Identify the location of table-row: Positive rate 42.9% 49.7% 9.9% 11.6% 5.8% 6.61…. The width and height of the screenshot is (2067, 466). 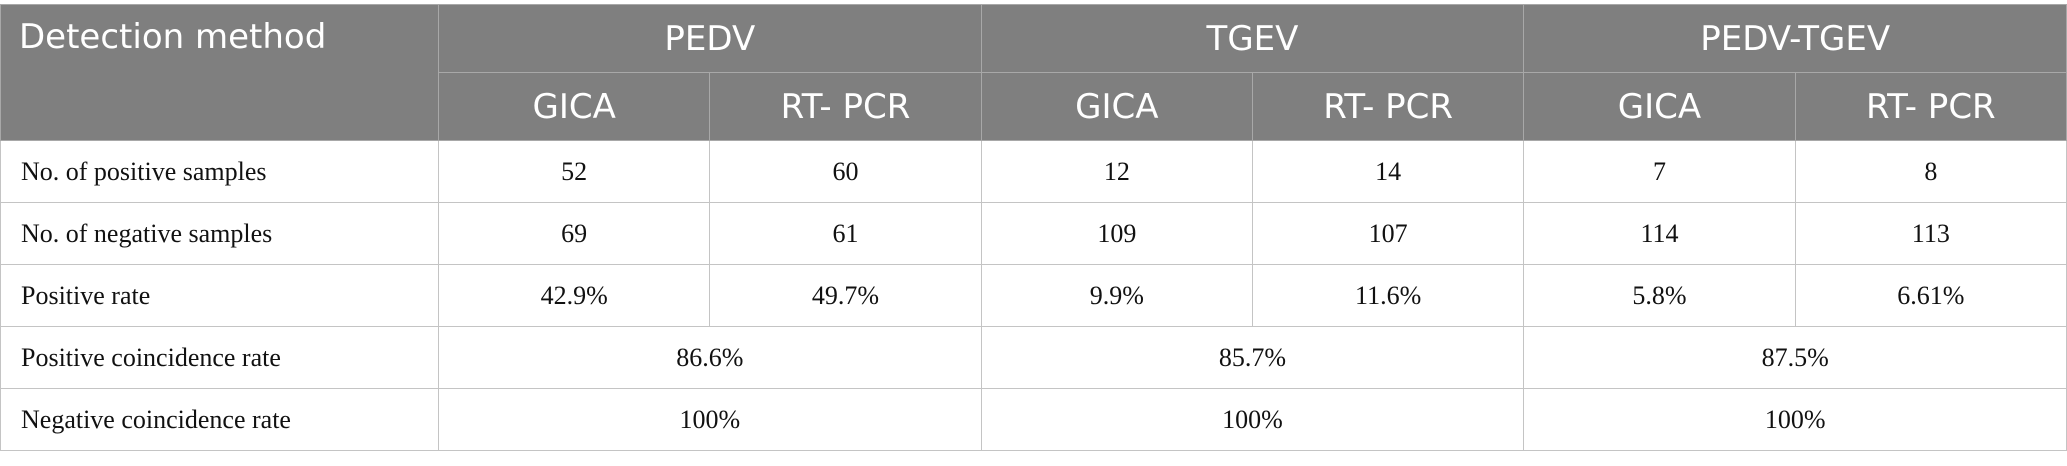
(1033, 295).